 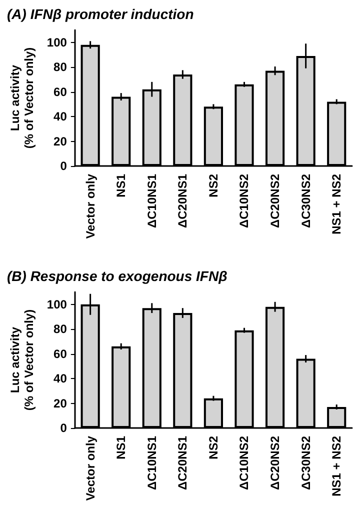 What do you see at coordinates (117, 276) in the screenshot?
I see `chart-title: (B) Response to exogenous IFNβ` at bounding box center [117, 276].